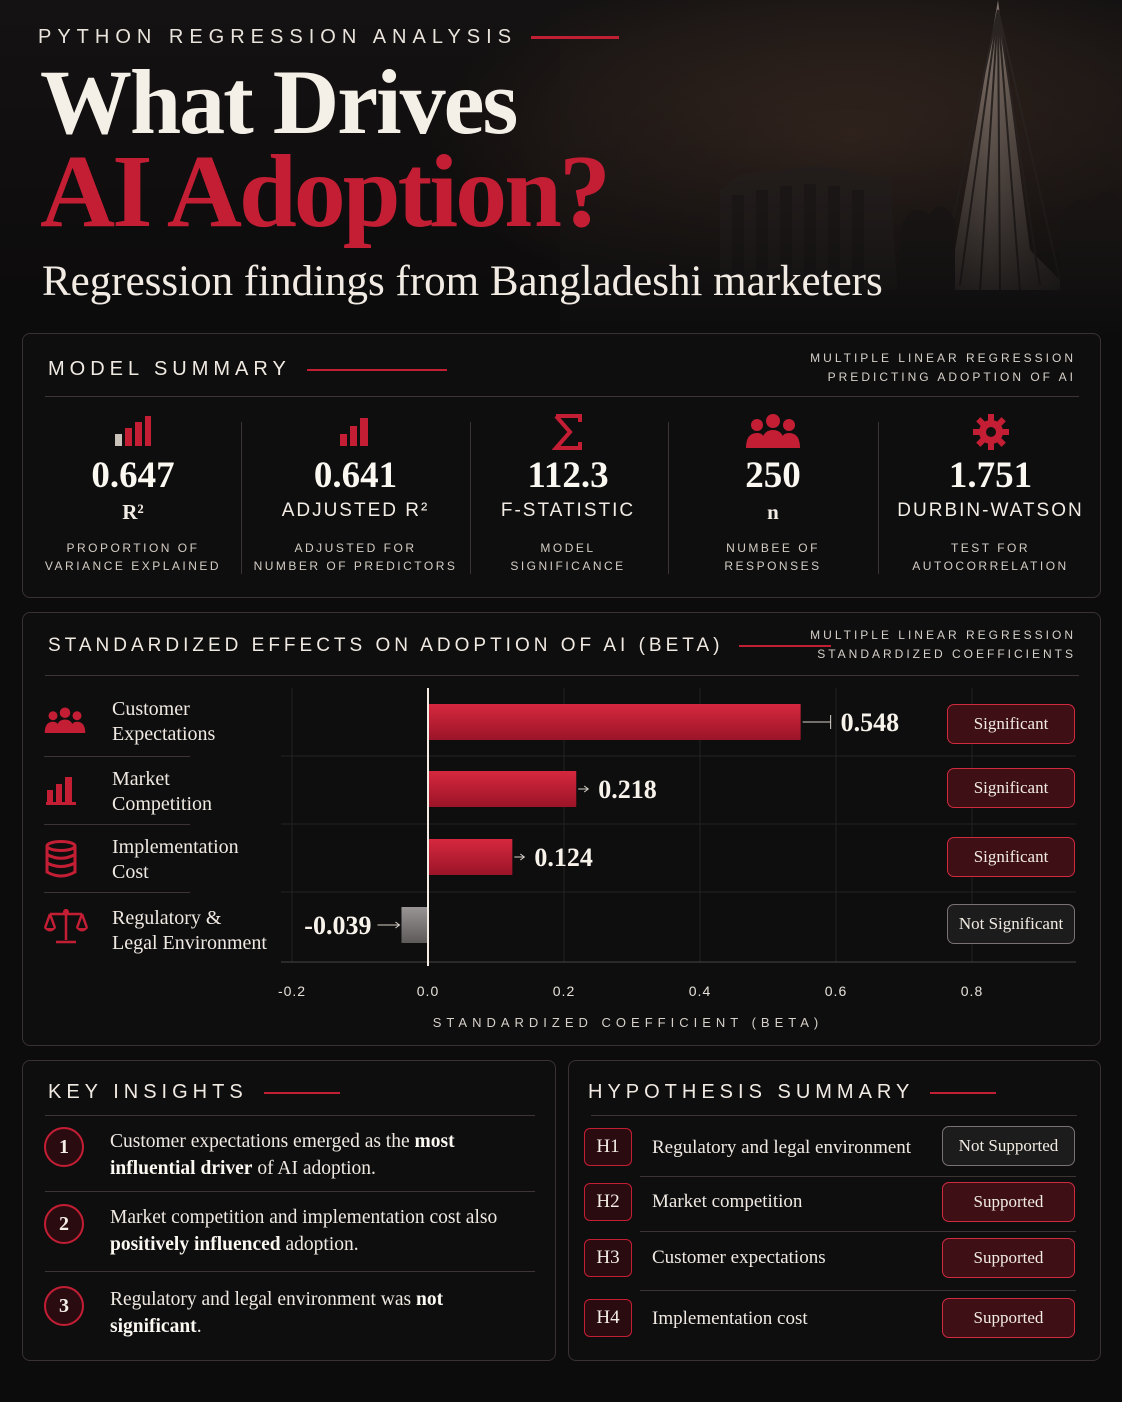  I want to click on kicker-rule, so click(575, 37).